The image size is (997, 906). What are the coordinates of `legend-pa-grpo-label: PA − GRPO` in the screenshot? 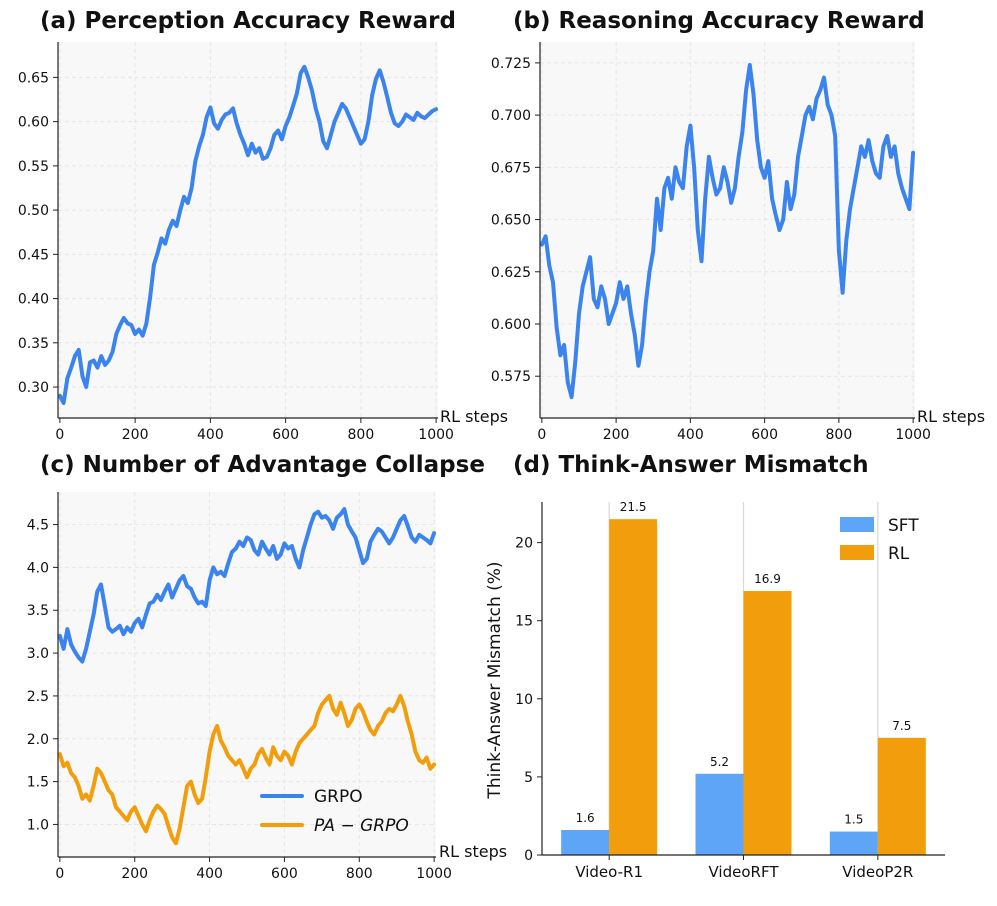 It's located at (361, 826).